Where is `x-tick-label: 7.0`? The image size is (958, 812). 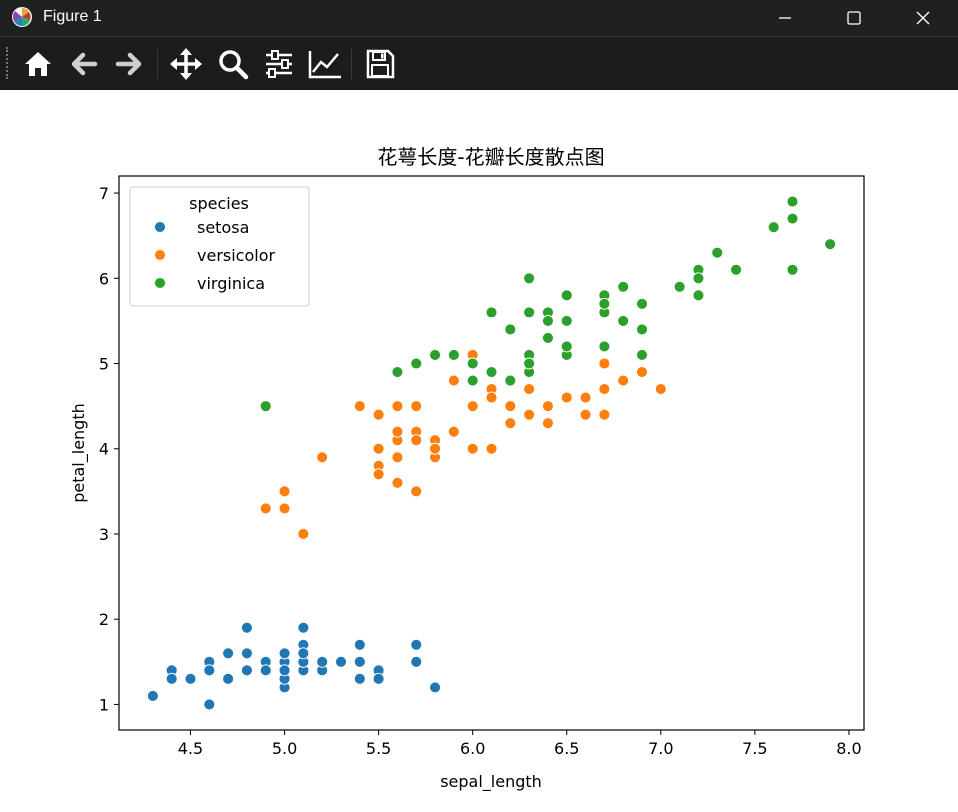 x-tick-label: 7.0 is located at coordinates (660, 748).